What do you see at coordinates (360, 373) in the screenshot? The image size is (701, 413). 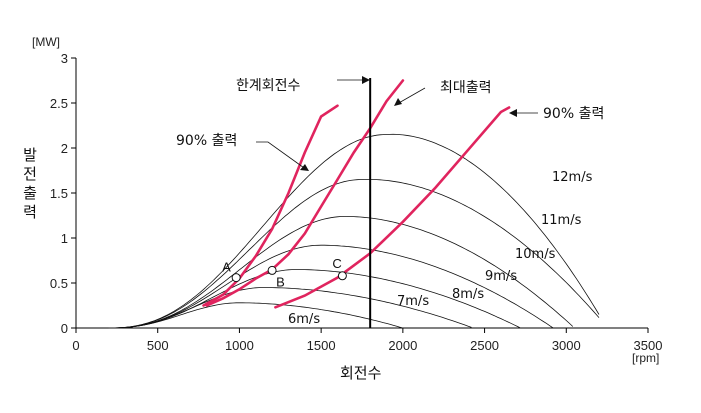 I see `x-axis-label: 회전수` at bounding box center [360, 373].